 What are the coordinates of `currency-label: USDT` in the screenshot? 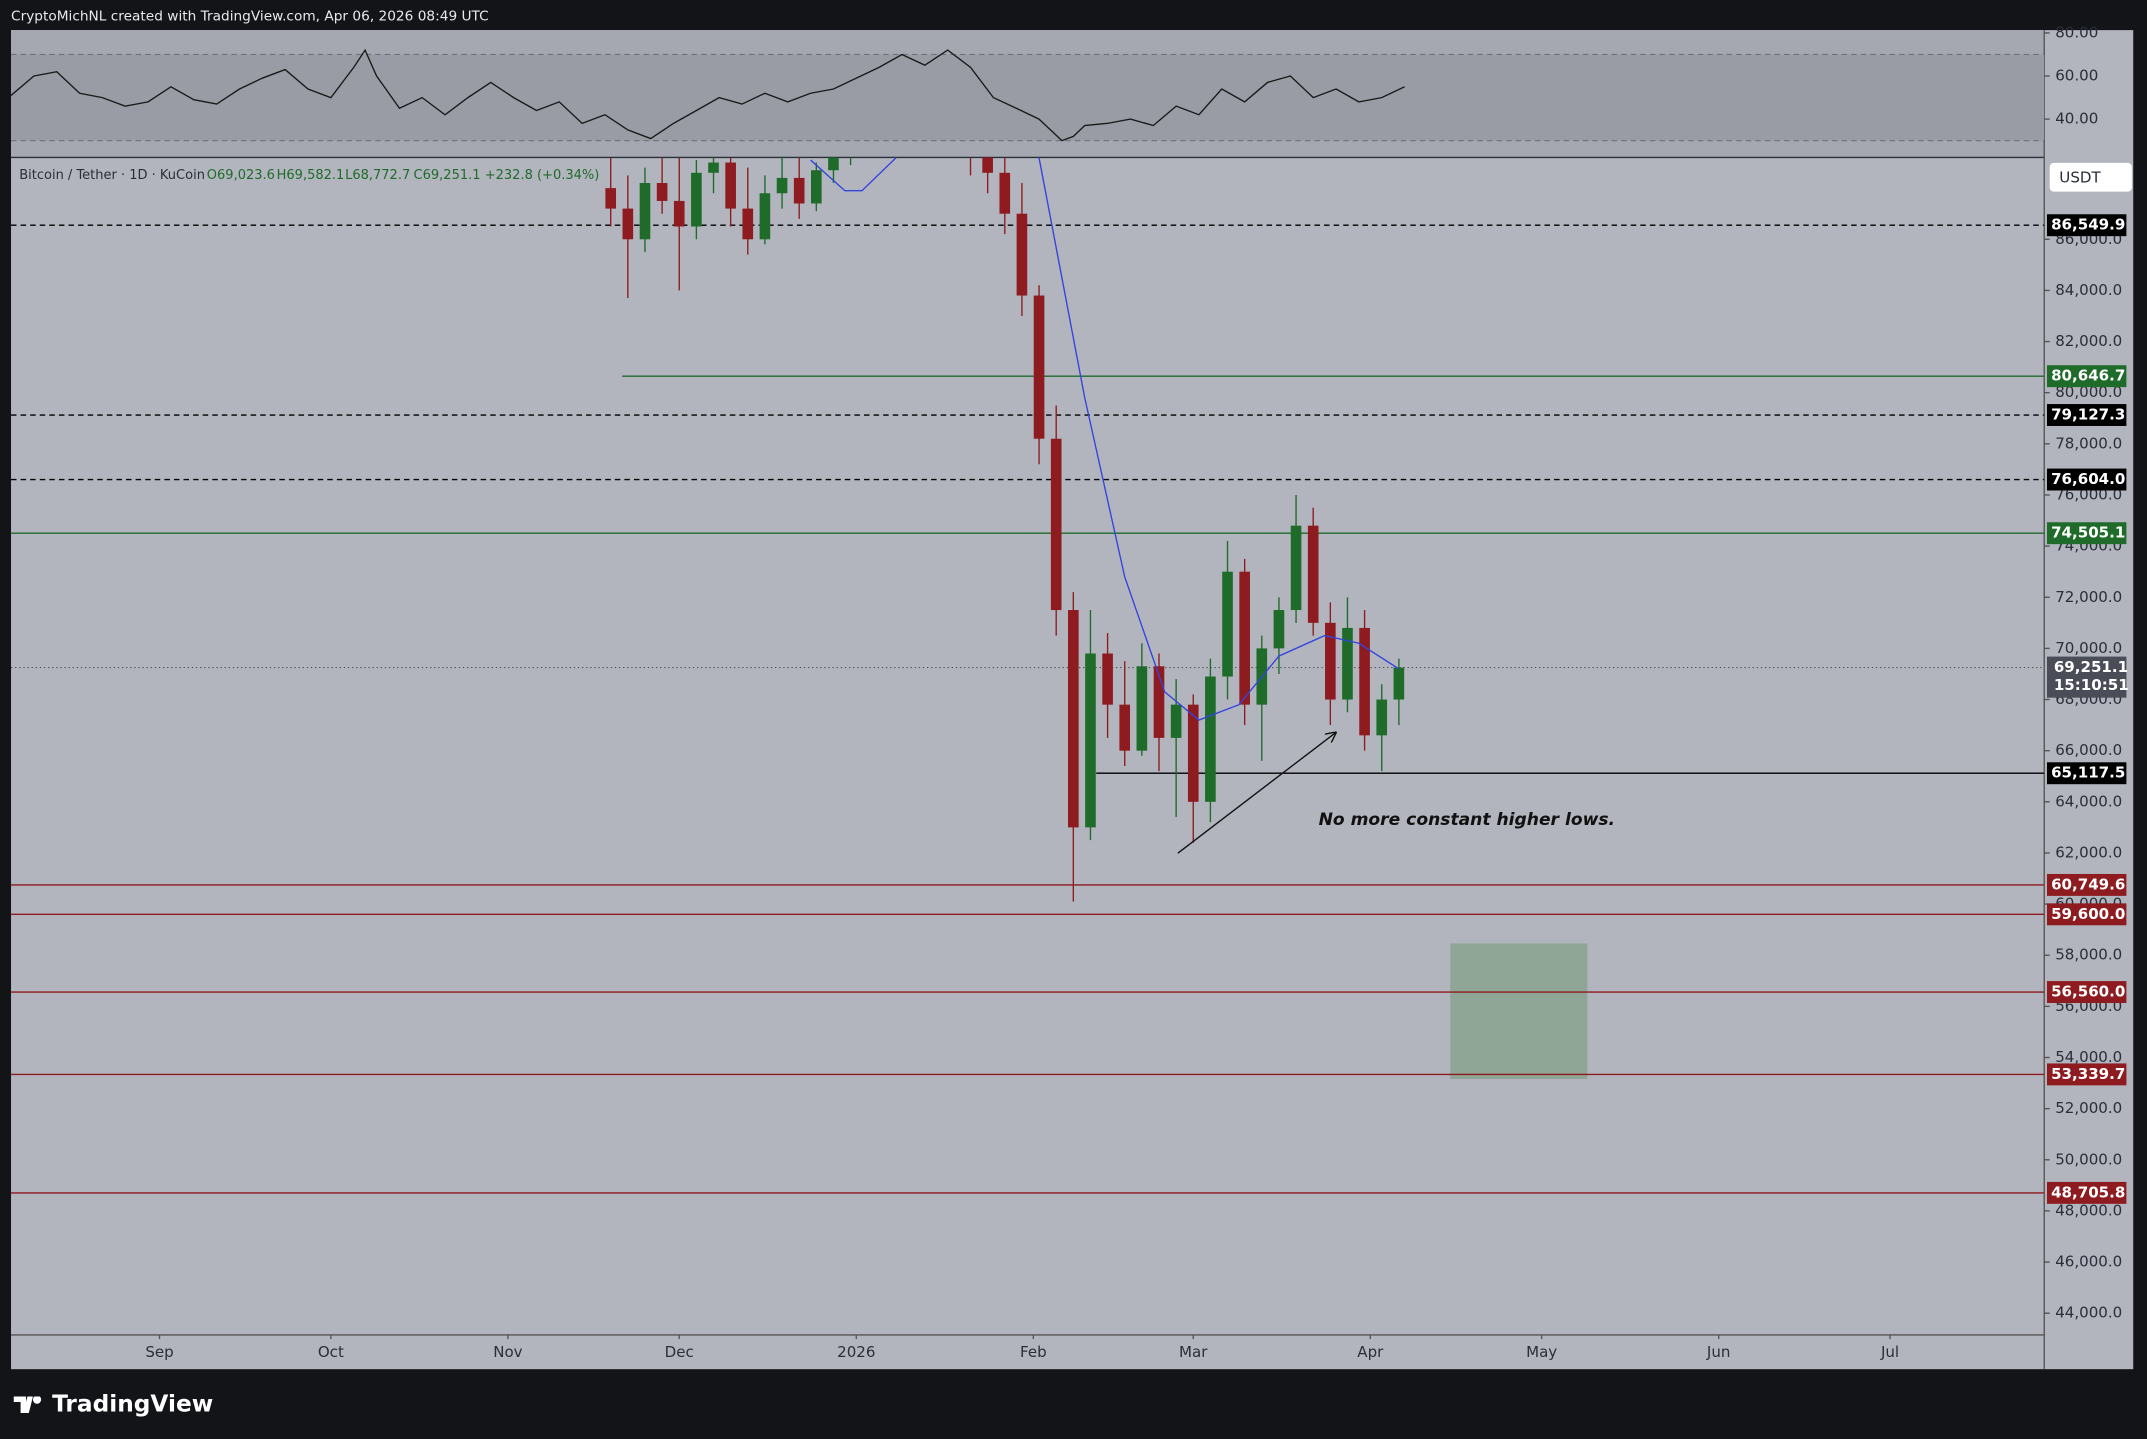 It's located at (2080, 177).